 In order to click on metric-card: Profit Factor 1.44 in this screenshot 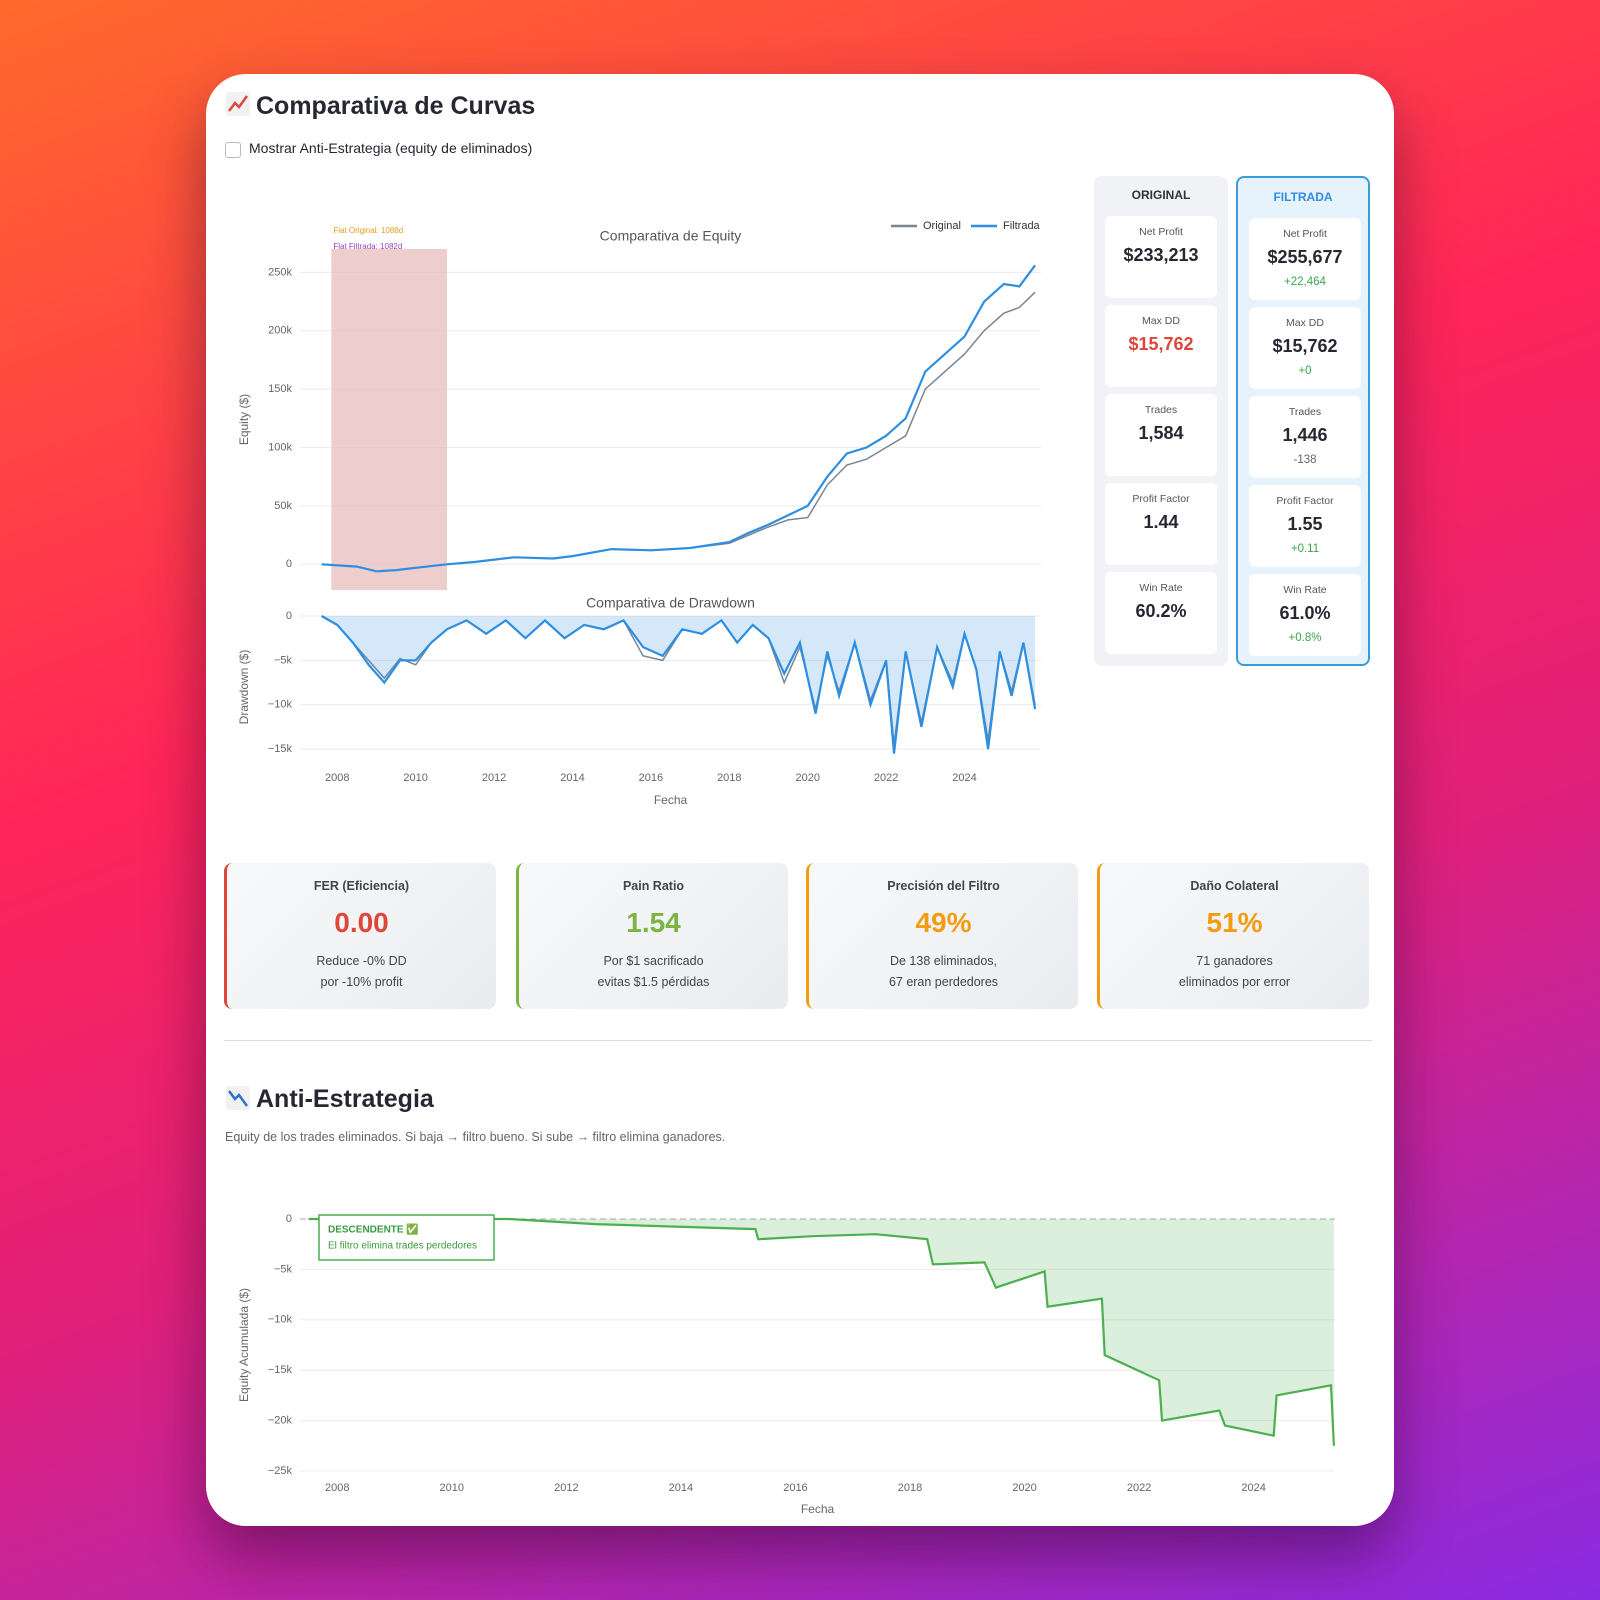, I will do `click(1161, 524)`.